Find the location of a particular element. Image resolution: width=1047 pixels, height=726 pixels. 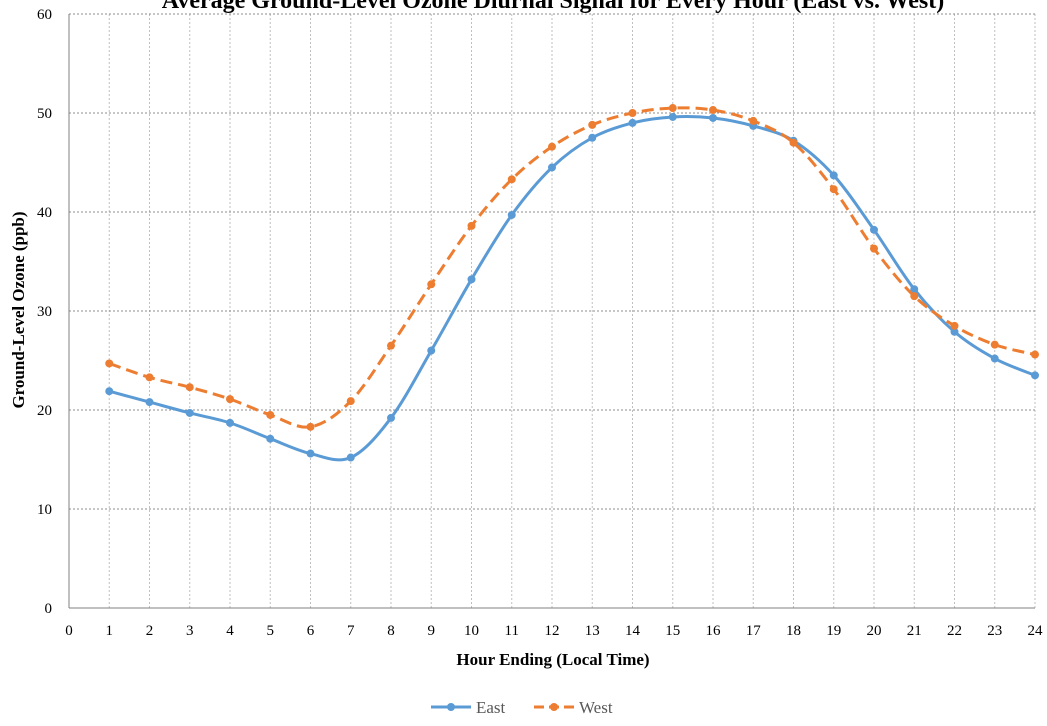

x-tick-label: 23 is located at coordinates (994, 631).